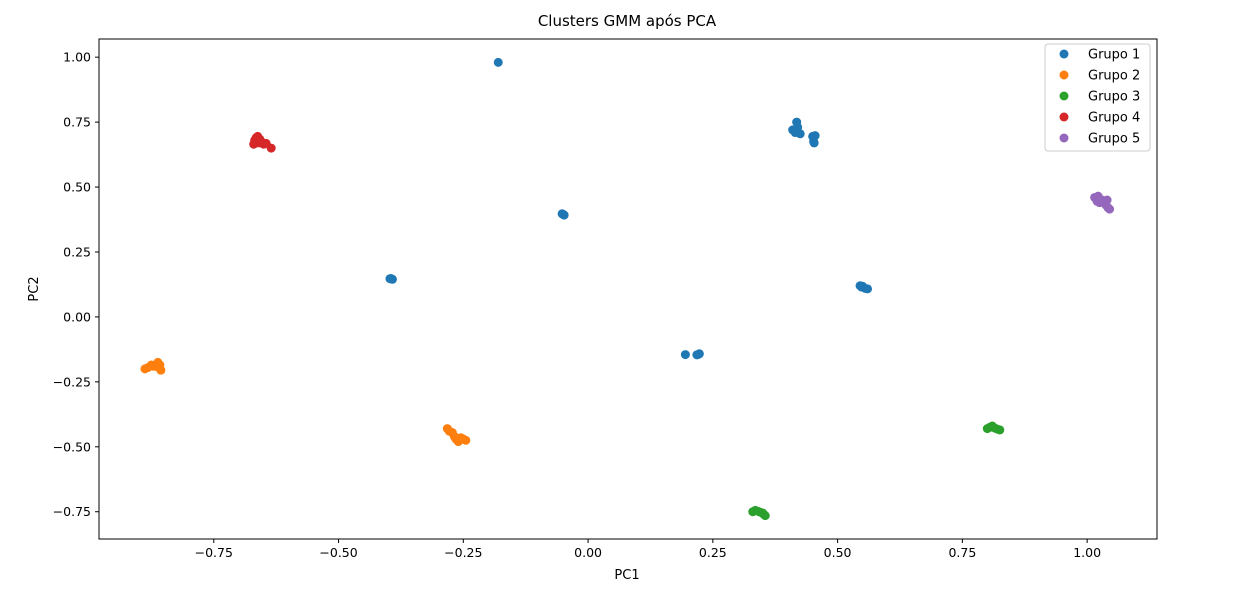 The image size is (1234, 602). What do you see at coordinates (838, 552) in the screenshot?
I see `x-tick-label: 0.50` at bounding box center [838, 552].